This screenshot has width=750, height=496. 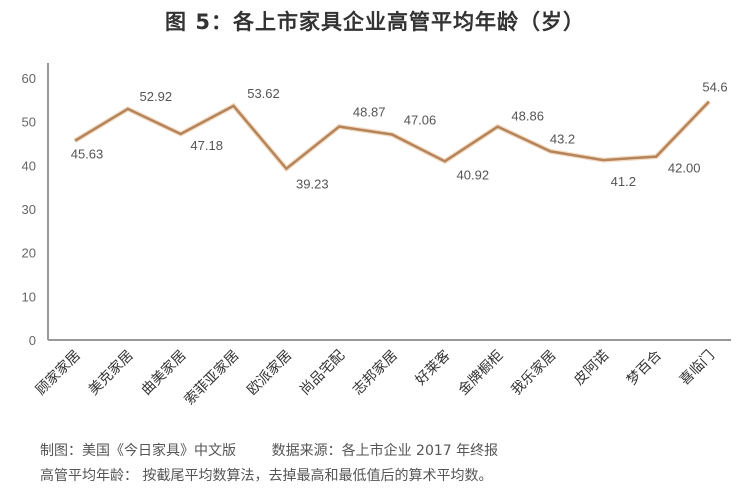 I want to click on x-tick-label: 我乐家居, so click(x=534, y=373).